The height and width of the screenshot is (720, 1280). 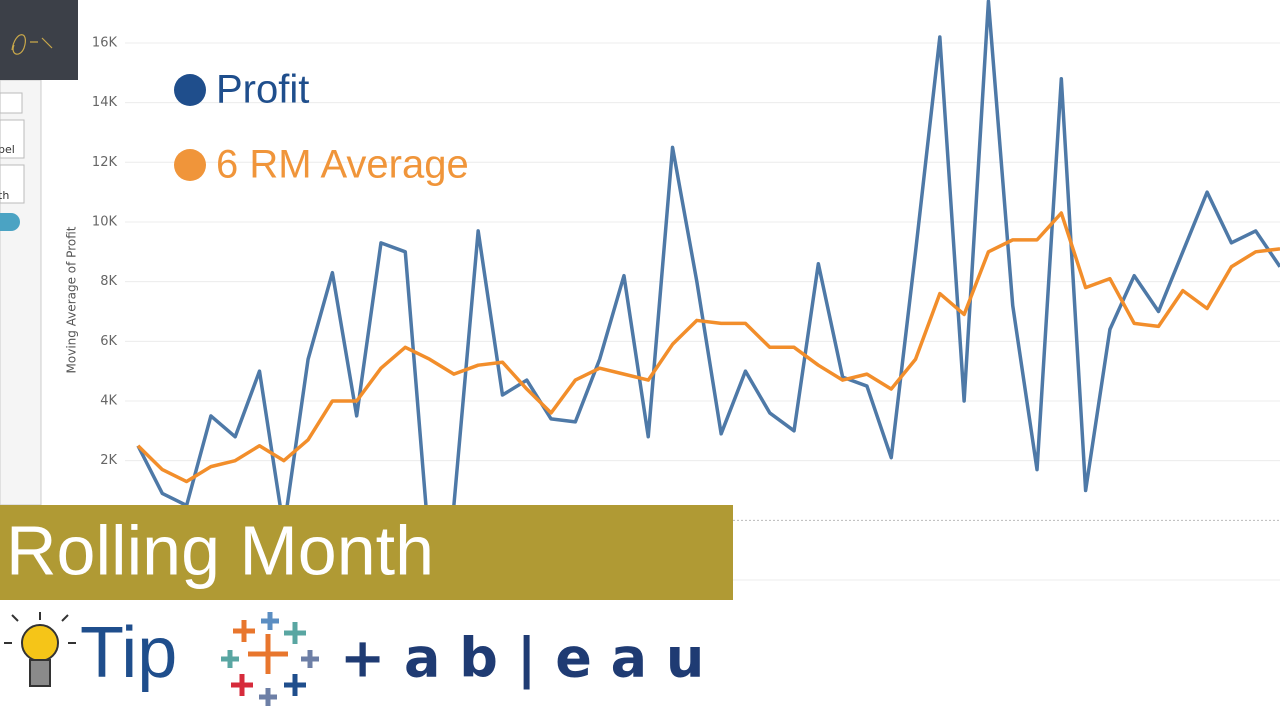 I want to click on logo, so click(x=39, y=40).